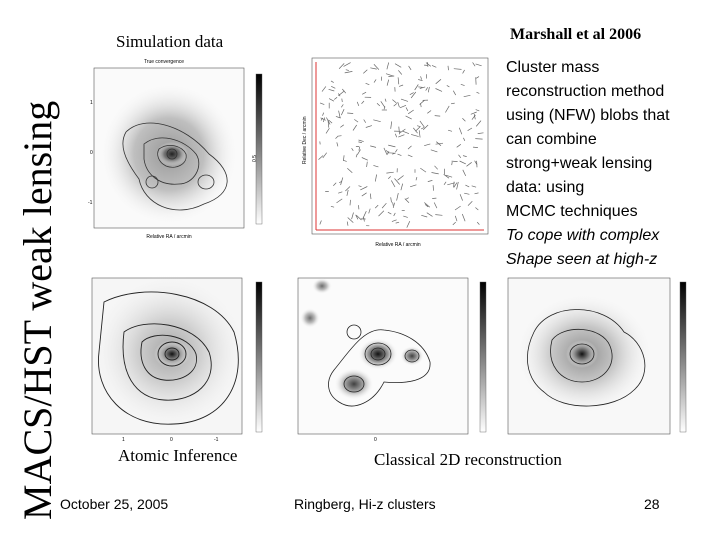 This screenshot has height=540, width=720. Describe the element at coordinates (114, 504) in the screenshot. I see `footer-date: October 25, 2005` at that location.